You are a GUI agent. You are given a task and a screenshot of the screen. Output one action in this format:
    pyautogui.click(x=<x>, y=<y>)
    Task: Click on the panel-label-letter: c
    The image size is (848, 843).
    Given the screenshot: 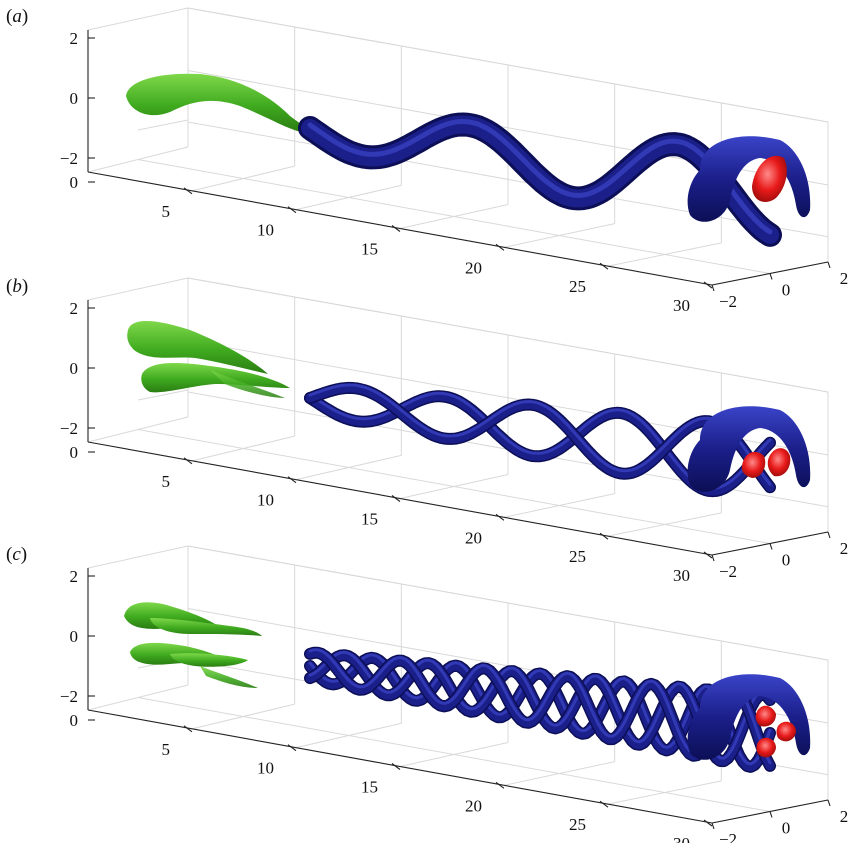 What is the action you would take?
    pyautogui.click(x=16, y=554)
    